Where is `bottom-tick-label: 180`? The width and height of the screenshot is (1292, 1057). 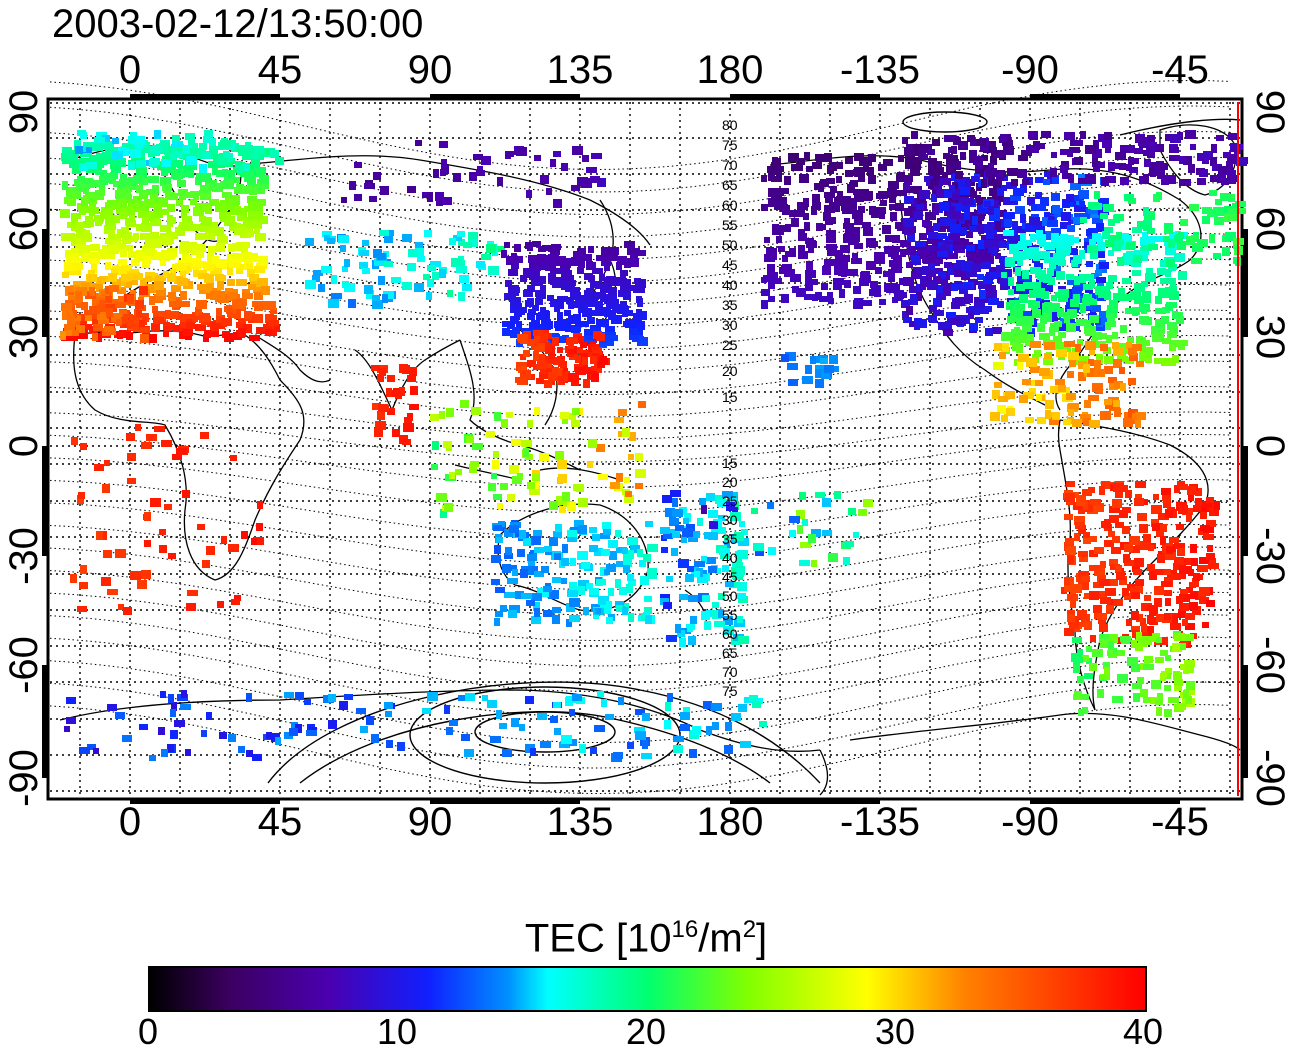 bottom-tick-label: 180 is located at coordinates (730, 822).